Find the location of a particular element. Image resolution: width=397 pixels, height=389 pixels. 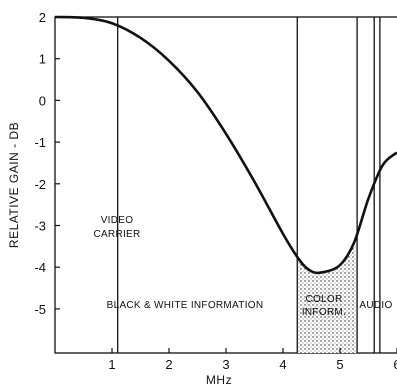

region-label-color-line1: COLOR is located at coordinates (323, 299).